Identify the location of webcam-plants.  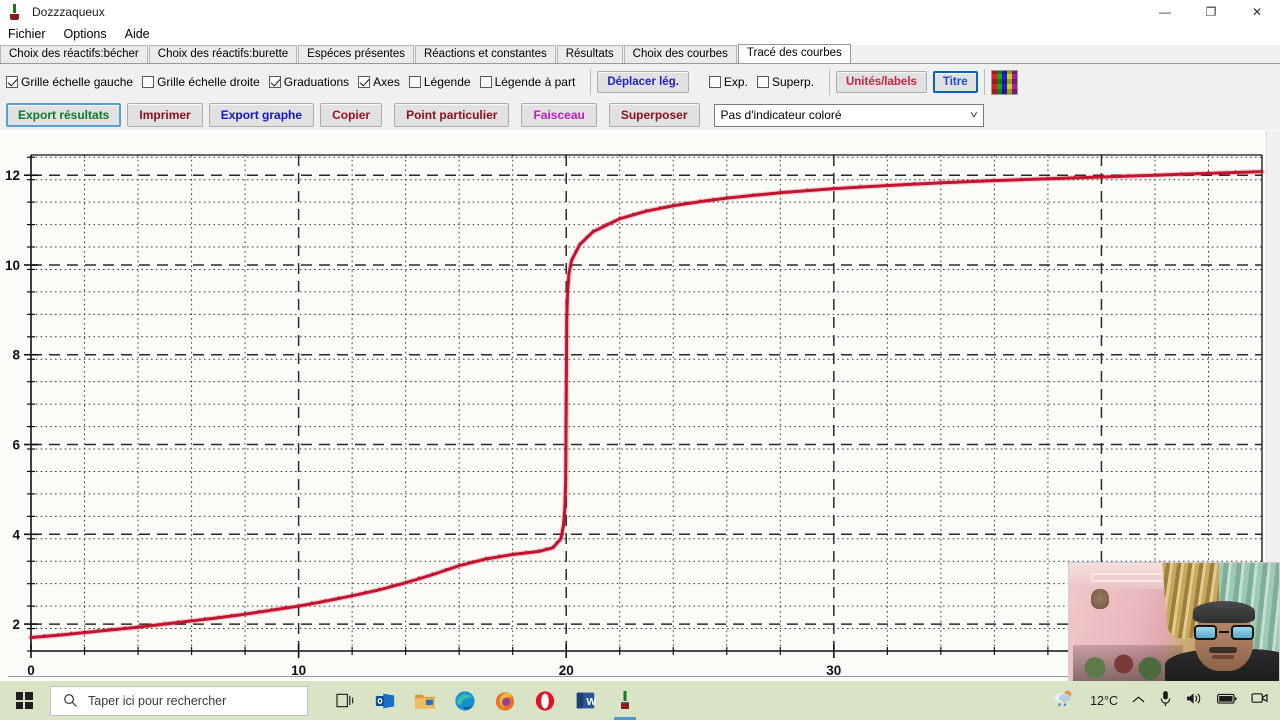
(1128, 663).